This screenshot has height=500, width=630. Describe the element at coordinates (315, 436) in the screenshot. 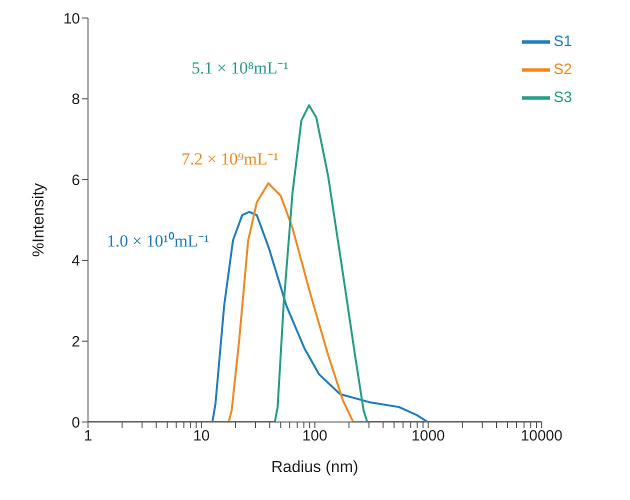

I see `x-tick-label: 100` at that location.